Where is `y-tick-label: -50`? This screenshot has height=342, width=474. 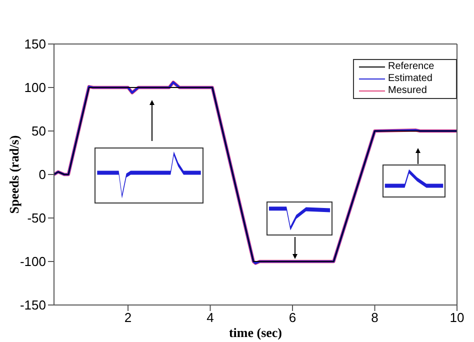
y-tick-label: -50 is located at coordinates (36, 218).